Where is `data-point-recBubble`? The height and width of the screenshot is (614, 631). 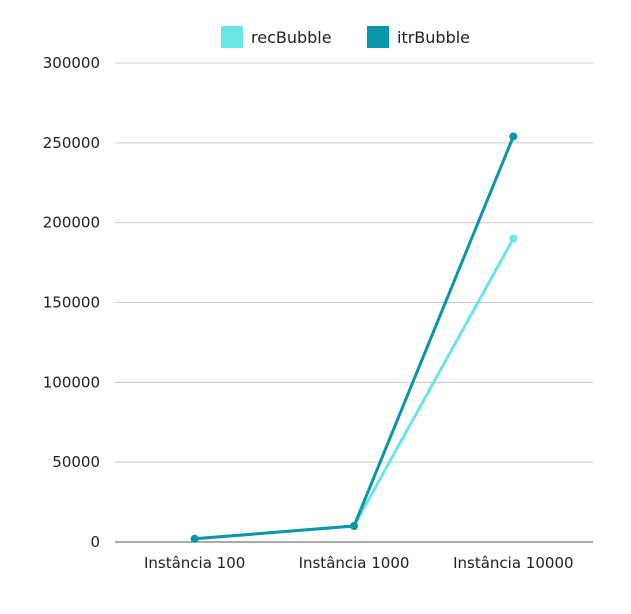
data-point-recBubble is located at coordinates (513, 238).